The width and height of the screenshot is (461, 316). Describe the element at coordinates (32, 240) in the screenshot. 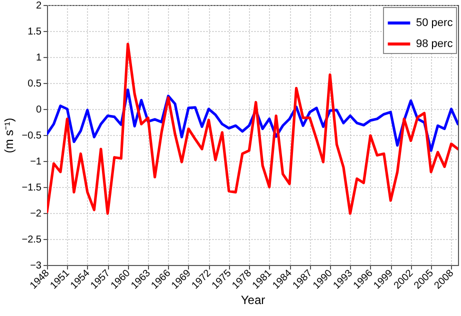

I see `y-tick-label: −2.5` at that location.